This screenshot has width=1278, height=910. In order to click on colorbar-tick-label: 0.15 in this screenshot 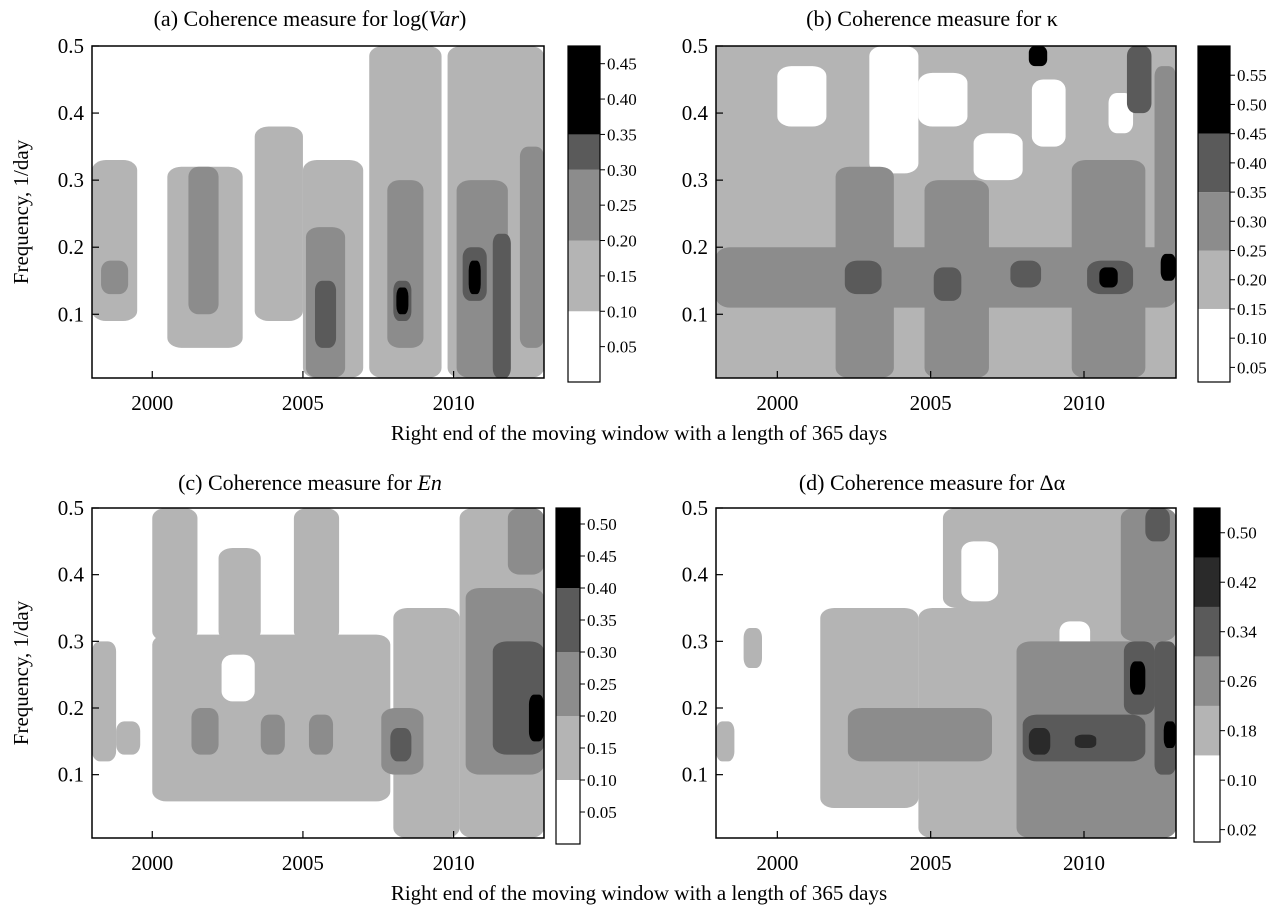, I will do `click(602, 748)`.